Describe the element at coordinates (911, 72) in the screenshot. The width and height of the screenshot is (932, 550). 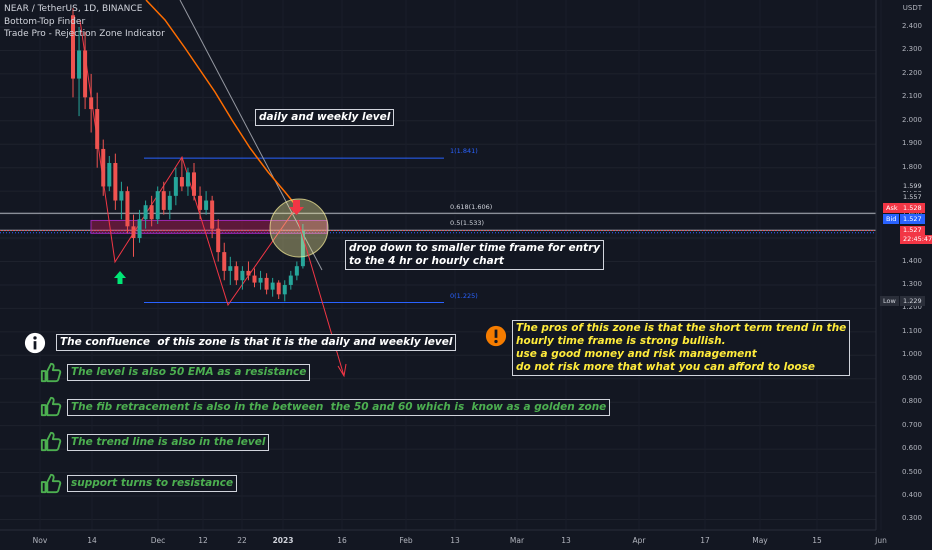
I see `y-tick-label: 2.200` at that location.